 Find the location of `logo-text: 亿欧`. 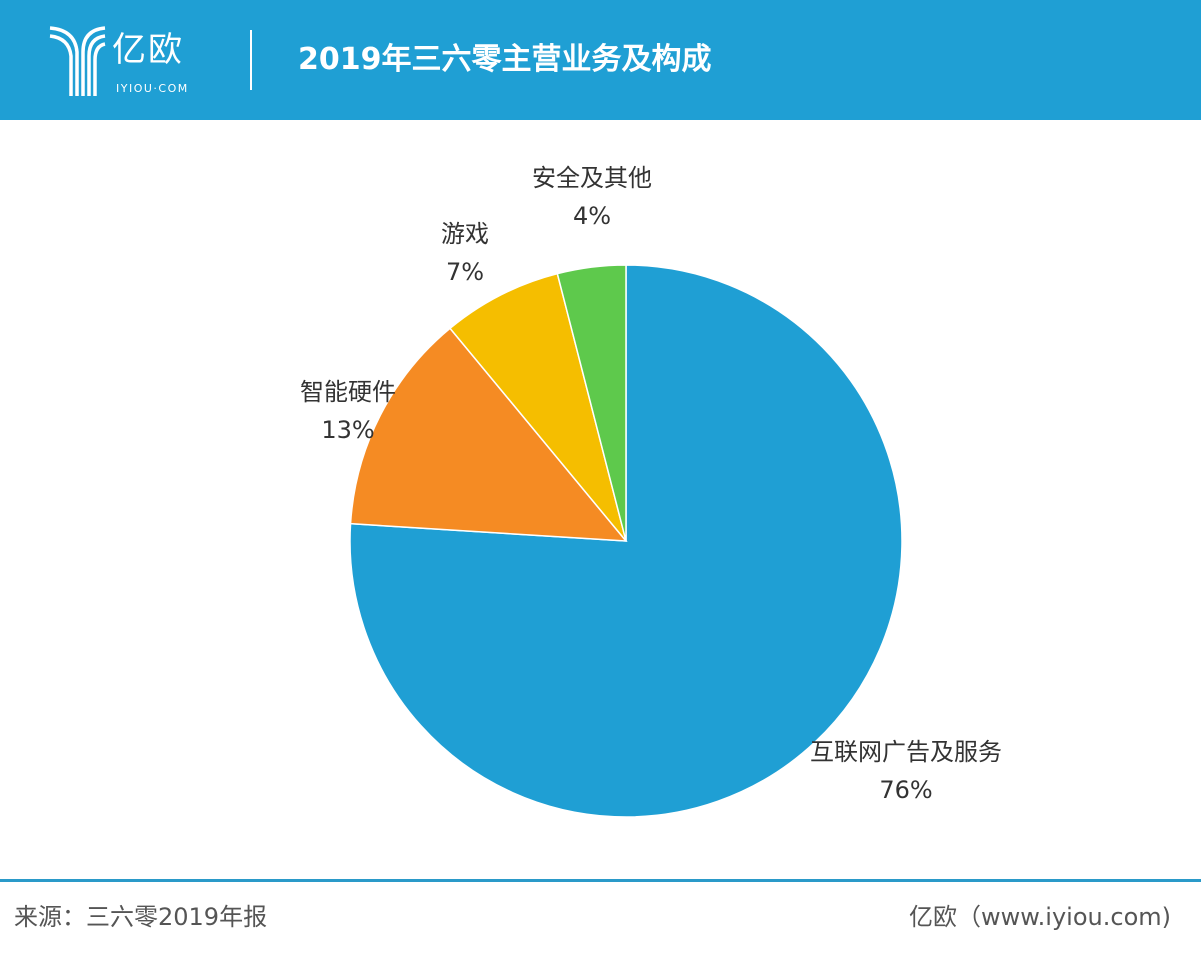

logo-text: 亿欧 is located at coordinates (148, 50).